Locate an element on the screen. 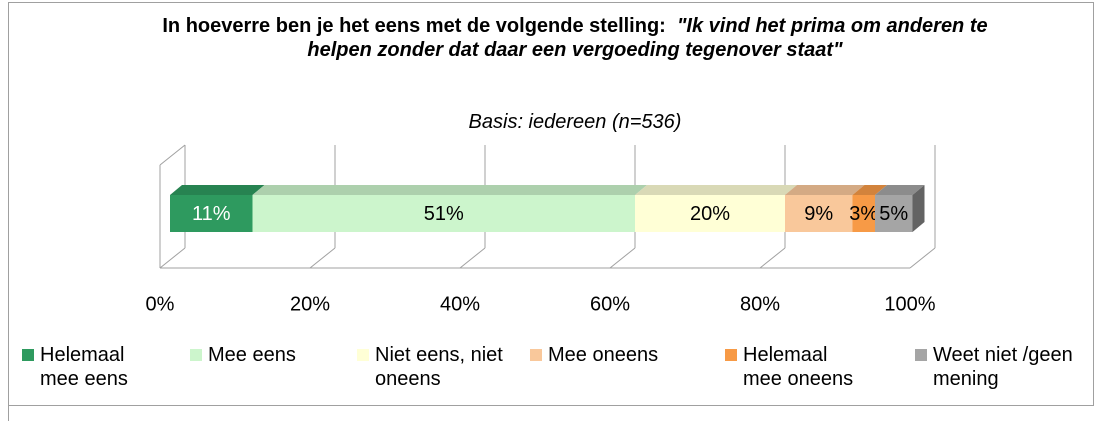 This screenshot has width=1102, height=421. legend-label: Helemaal mee eens is located at coordinates (84, 367).